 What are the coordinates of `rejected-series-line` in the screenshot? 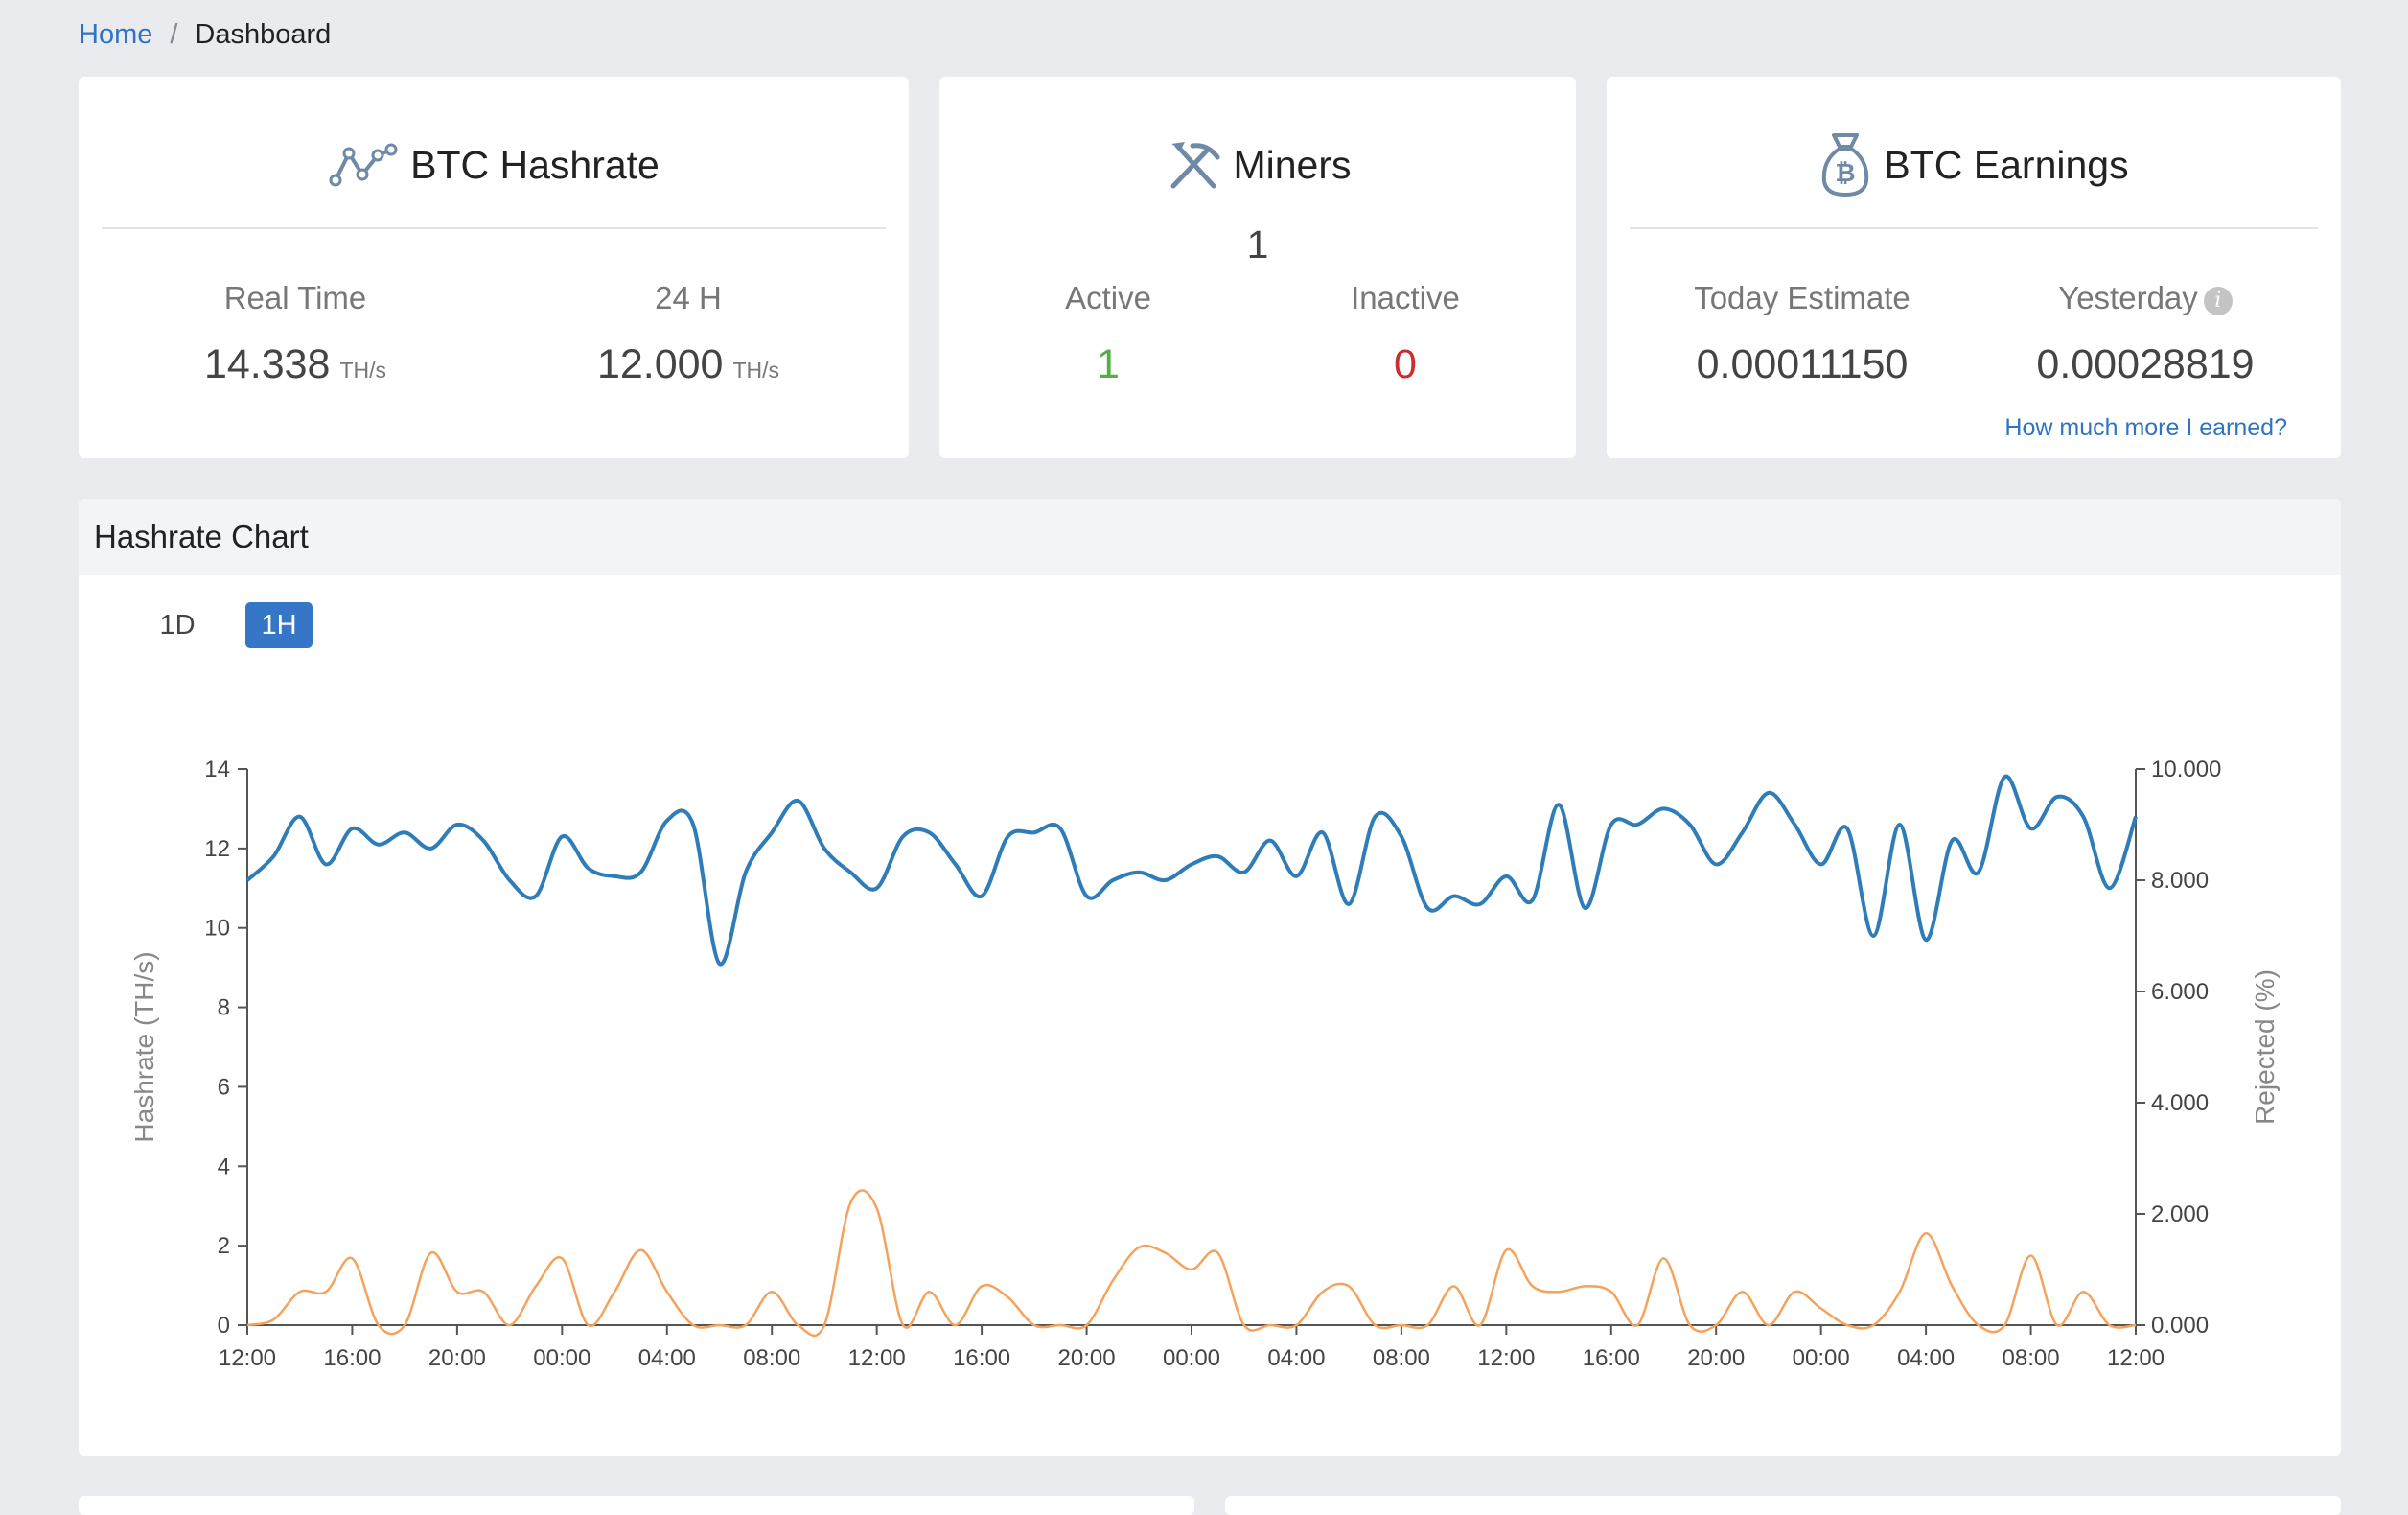 It's located at (1191, 1263).